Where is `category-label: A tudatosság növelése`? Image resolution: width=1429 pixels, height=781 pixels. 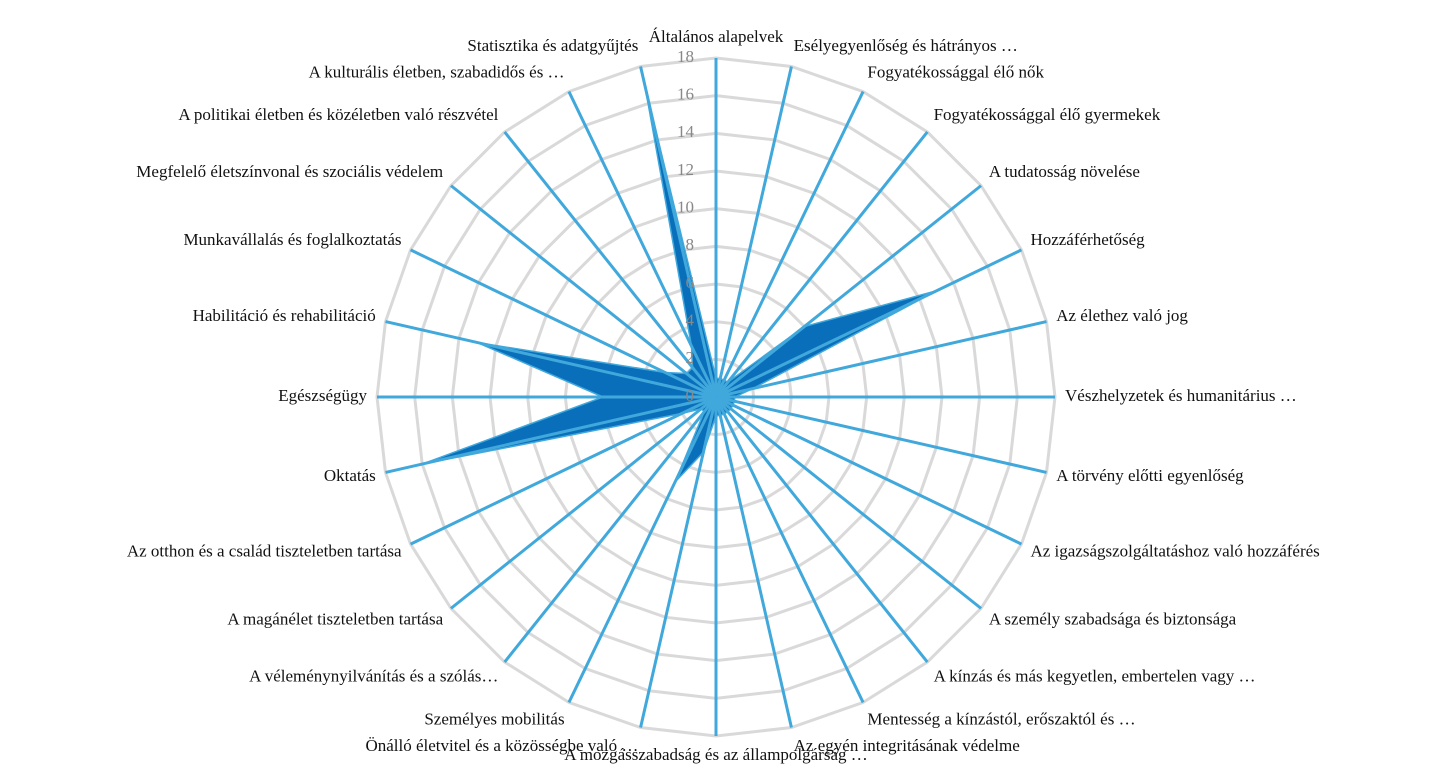
category-label: A tudatosság növelése is located at coordinates (1064, 171).